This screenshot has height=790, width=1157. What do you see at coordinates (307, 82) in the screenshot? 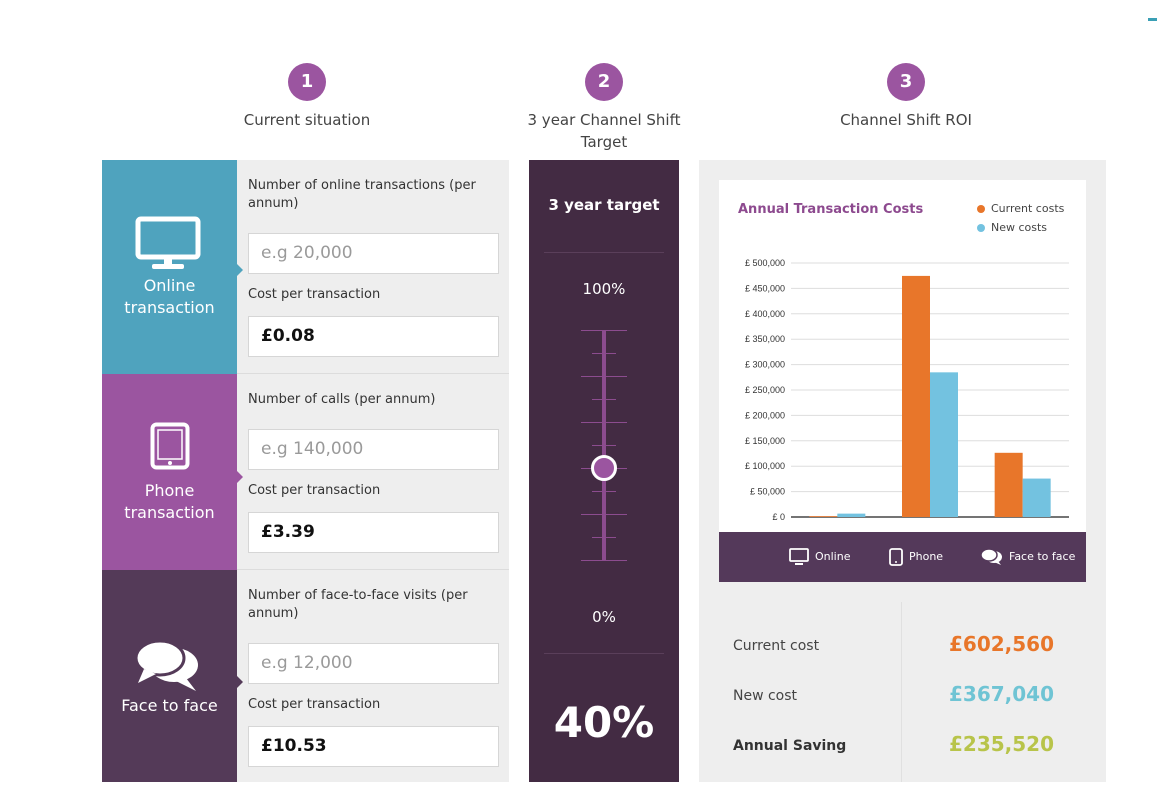
I see `step-1-number: 1` at bounding box center [307, 82].